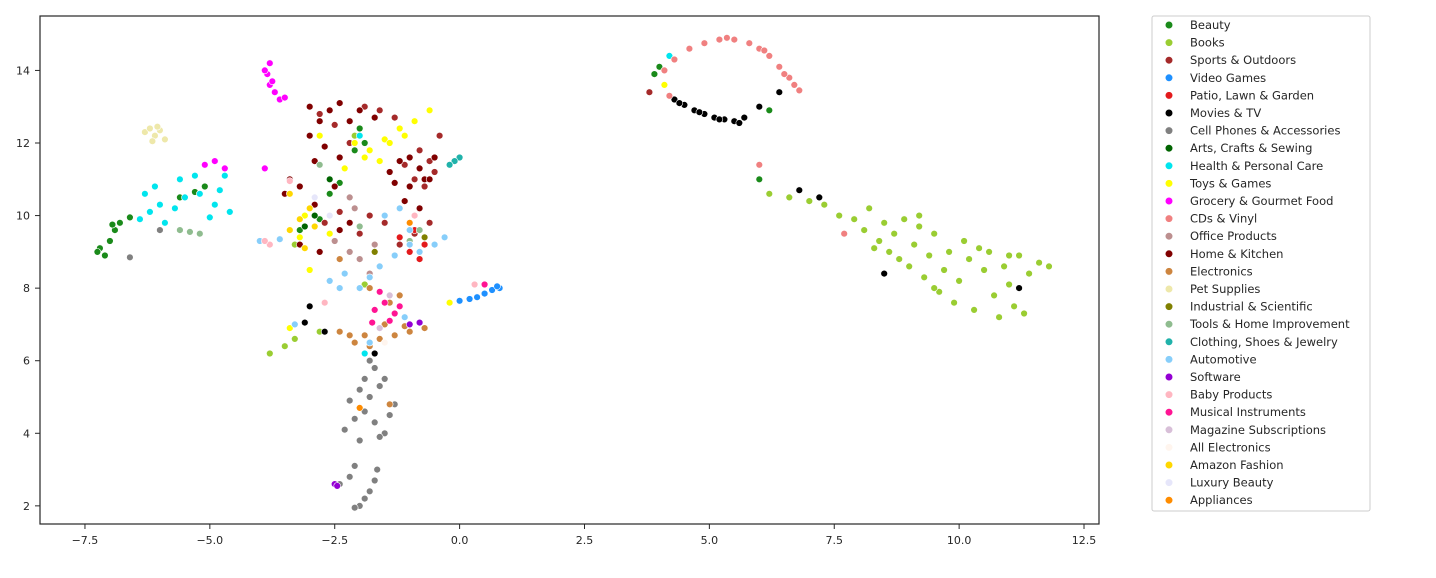 The height and width of the screenshot is (578, 1436). Describe the element at coordinates (1265, 131) in the screenshot. I see `legend-label: Cell Phones & Accessories` at that location.